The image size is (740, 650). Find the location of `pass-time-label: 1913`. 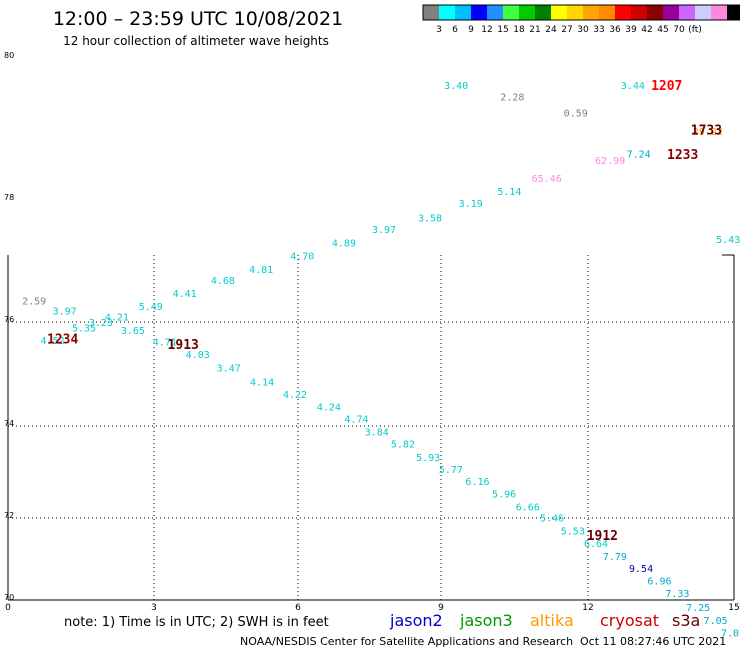

pass-time-label: 1913 is located at coordinates (183, 345).